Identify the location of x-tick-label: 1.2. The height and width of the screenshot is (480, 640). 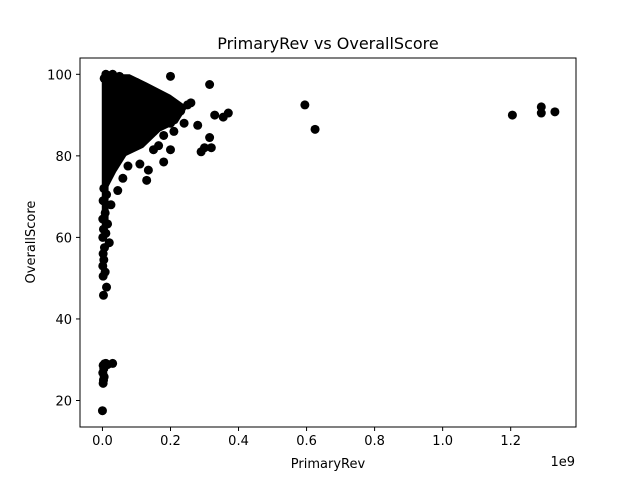
(510, 441).